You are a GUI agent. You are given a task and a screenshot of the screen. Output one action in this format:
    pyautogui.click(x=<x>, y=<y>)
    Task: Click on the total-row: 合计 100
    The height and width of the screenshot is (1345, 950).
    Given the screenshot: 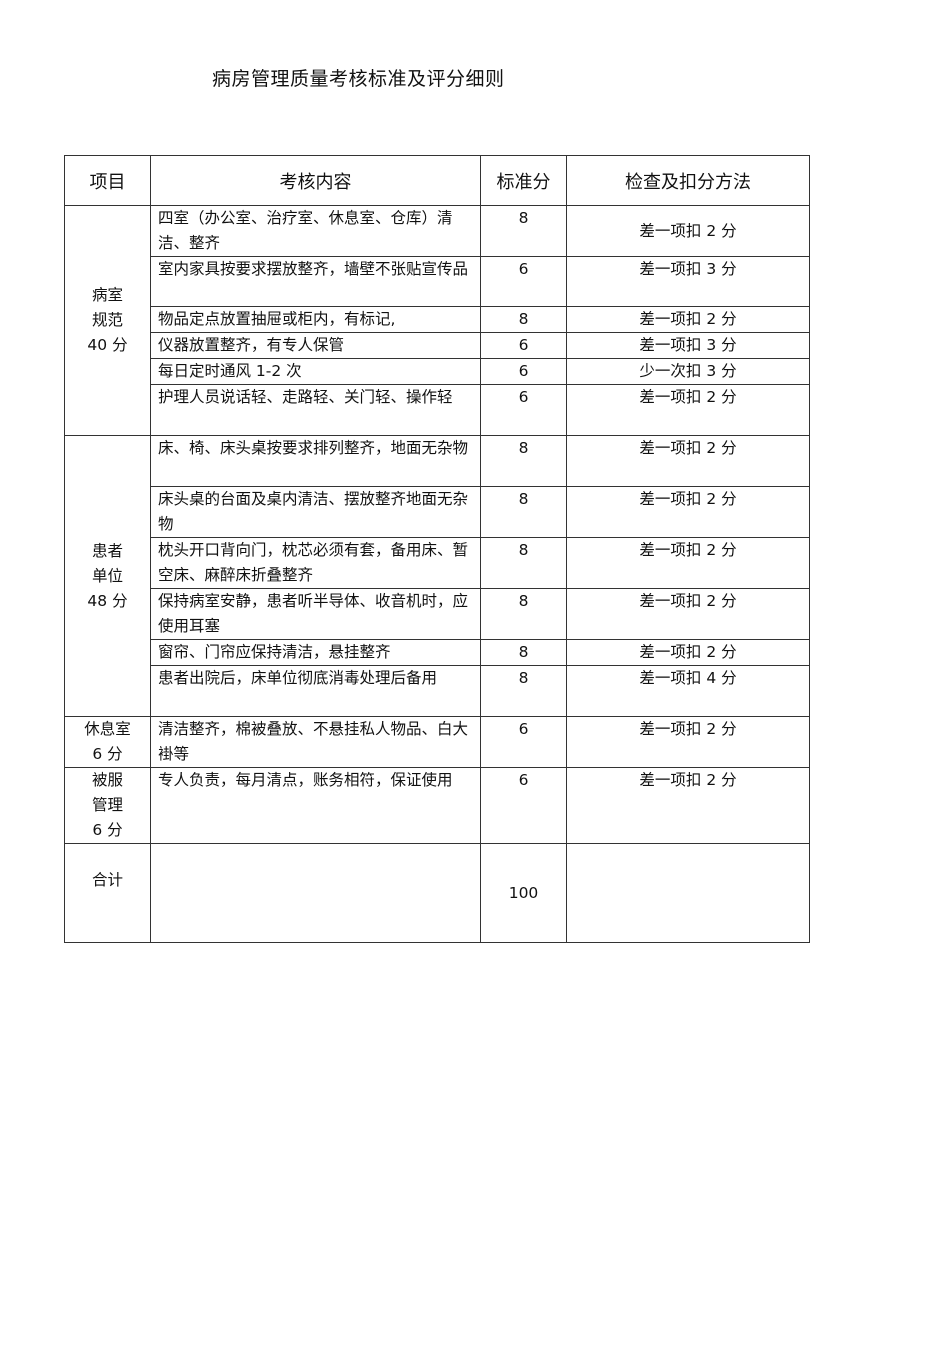 What is the action you would take?
    pyautogui.click(x=437, y=893)
    